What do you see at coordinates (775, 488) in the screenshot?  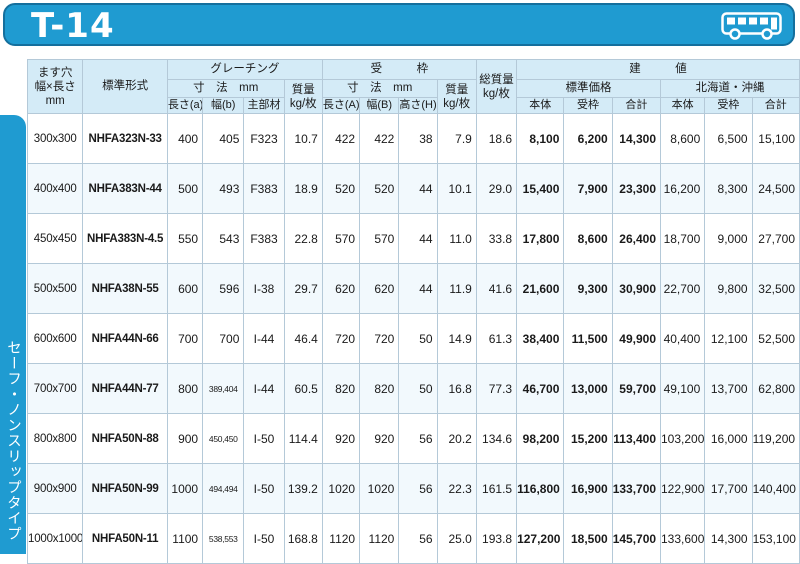 I see `cell-ht: 140,400` at bounding box center [775, 488].